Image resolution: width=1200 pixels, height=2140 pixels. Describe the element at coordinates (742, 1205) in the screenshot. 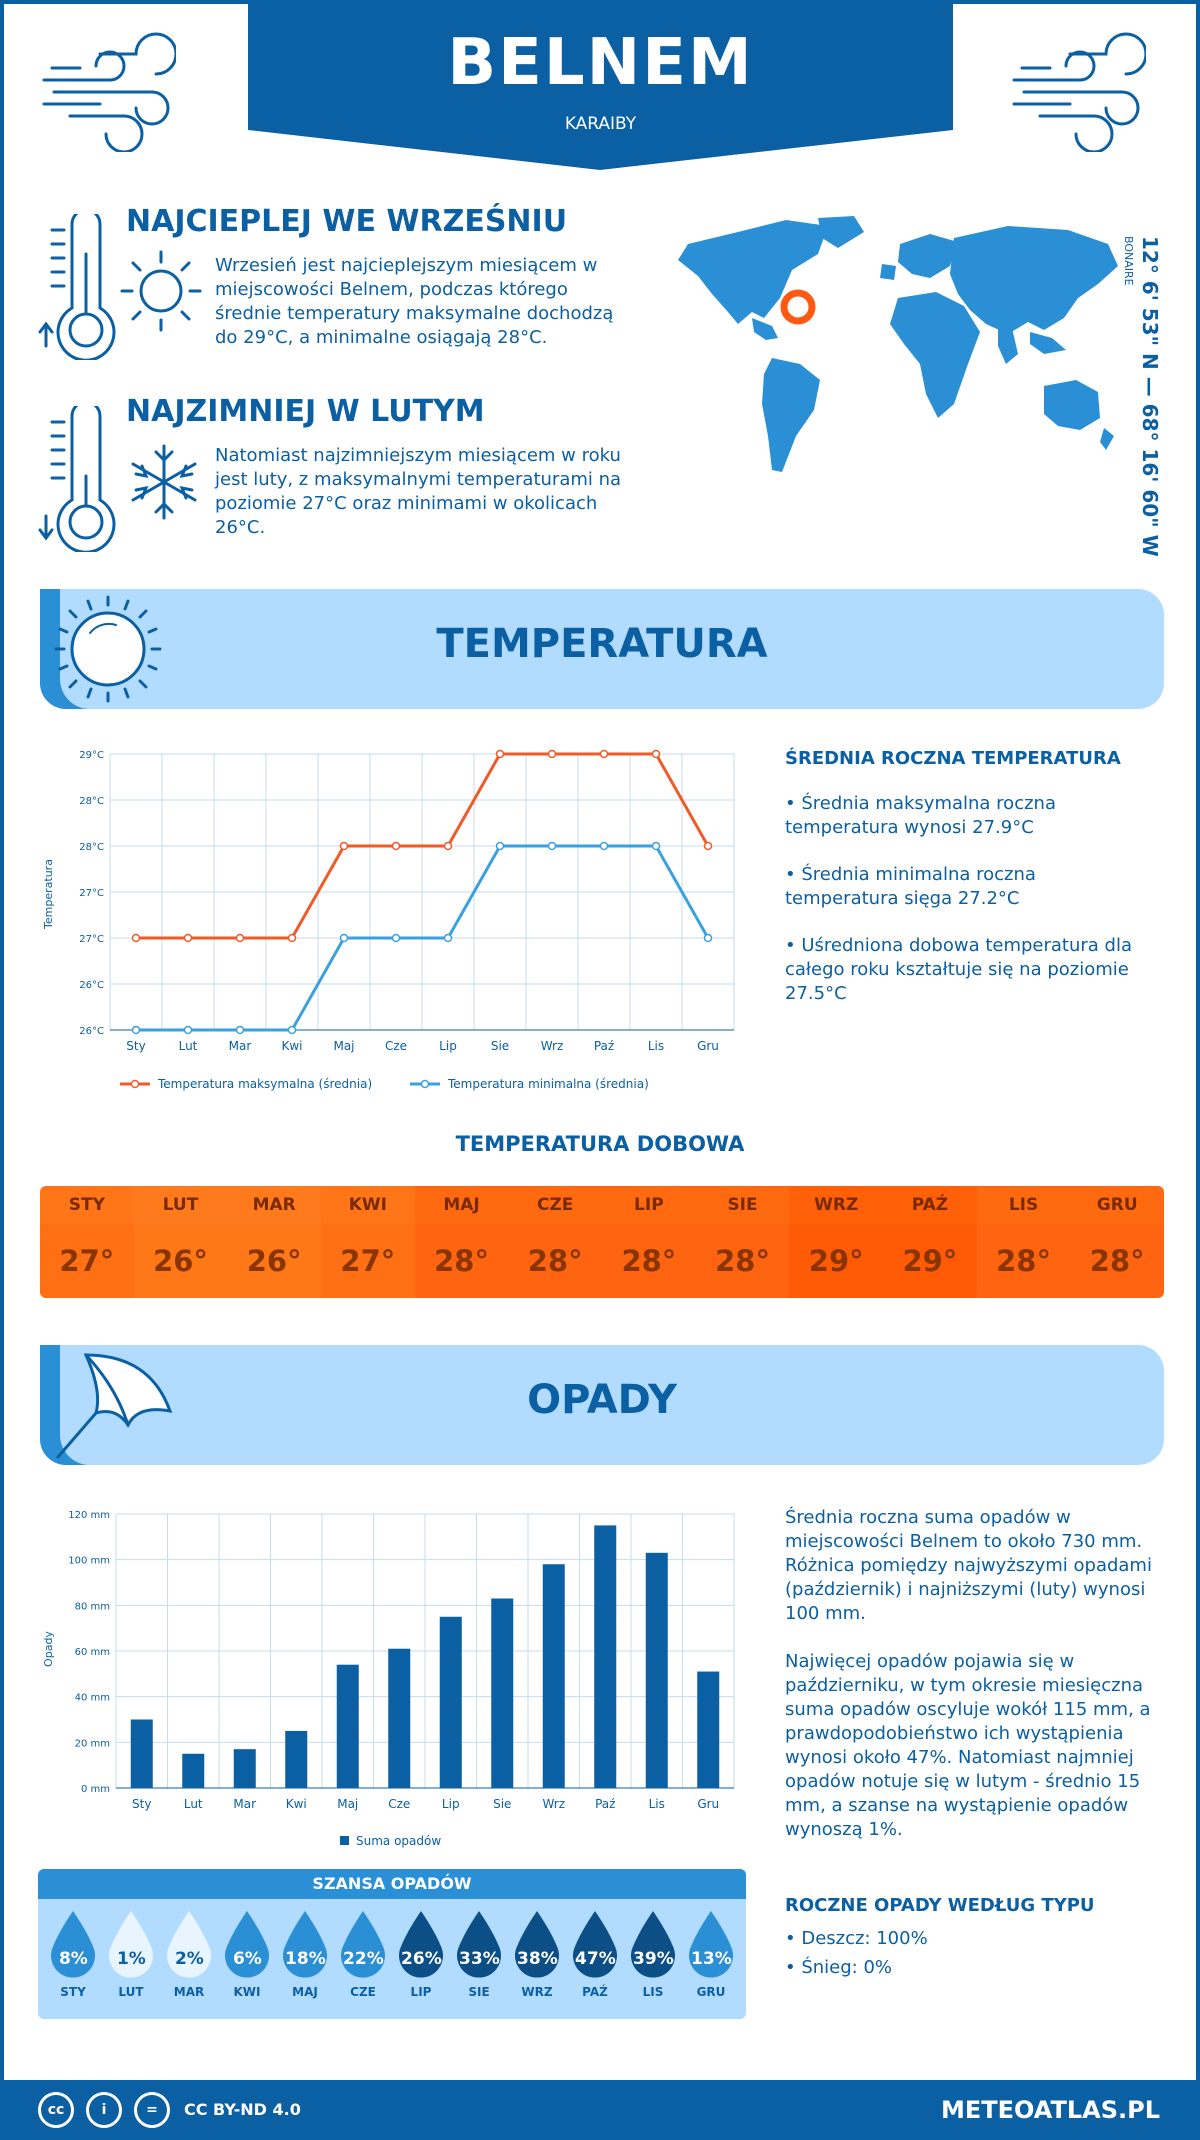

I see `daily-month-label: SIE` at that location.